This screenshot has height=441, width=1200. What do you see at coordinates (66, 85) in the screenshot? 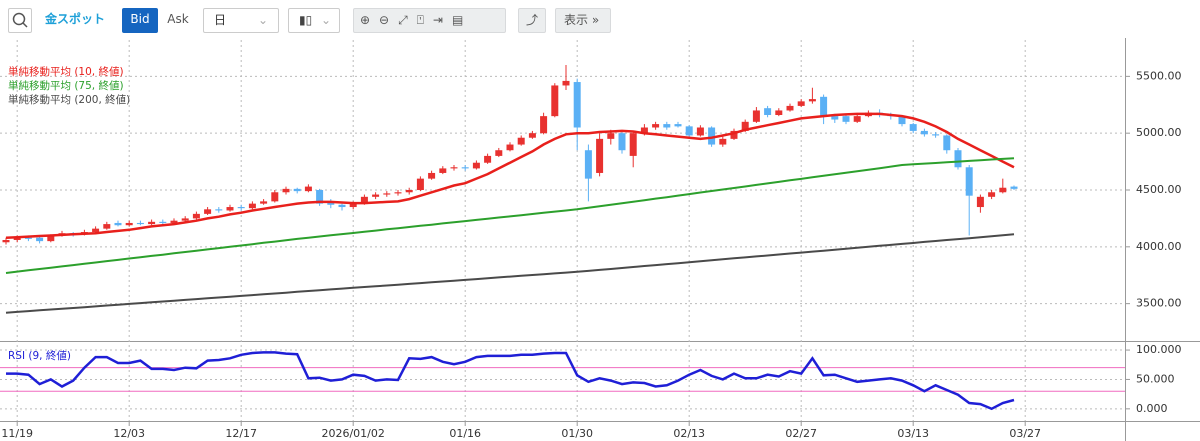
I see `legend-entry: 単純移動平均 (75, 終値)` at bounding box center [66, 85].